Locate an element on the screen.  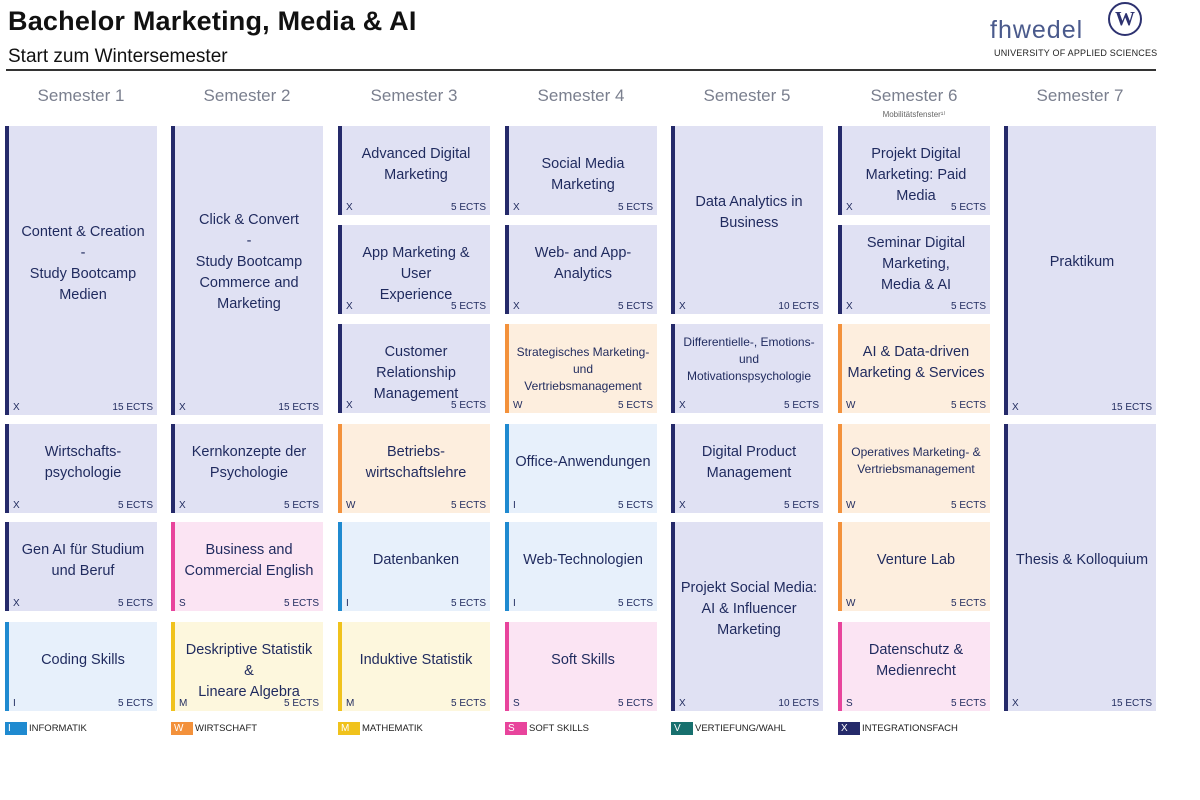
module-name: Soft Skills is located at coordinates (583, 660).